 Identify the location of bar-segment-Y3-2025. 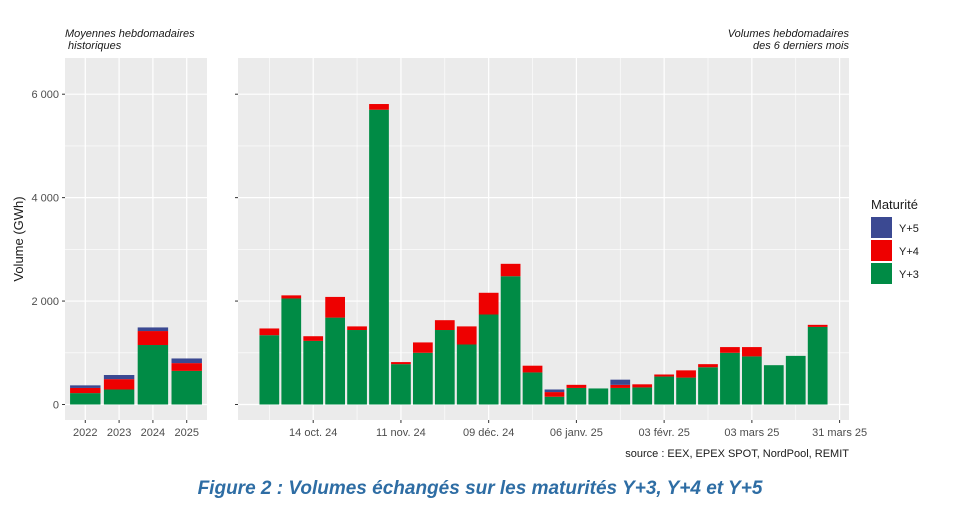
(186, 387).